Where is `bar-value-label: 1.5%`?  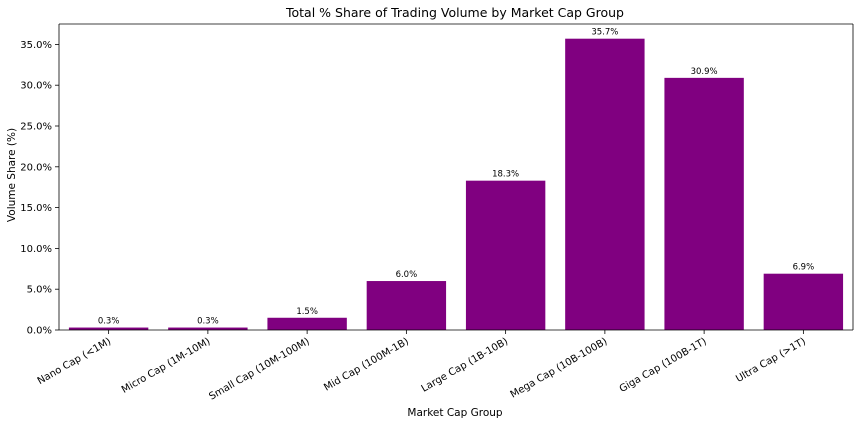
bar-value-label: 1.5% is located at coordinates (307, 312).